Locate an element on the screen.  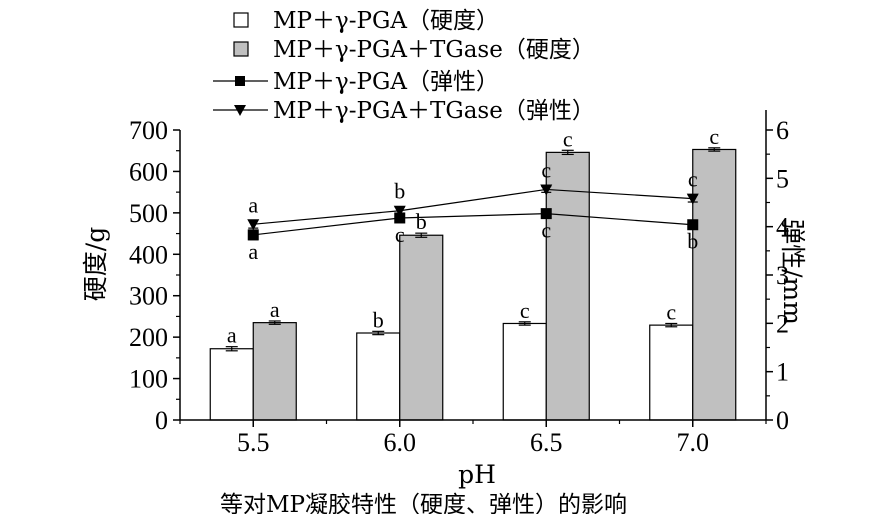
y-tick-label-right: 3 is located at coordinates (782, 275).